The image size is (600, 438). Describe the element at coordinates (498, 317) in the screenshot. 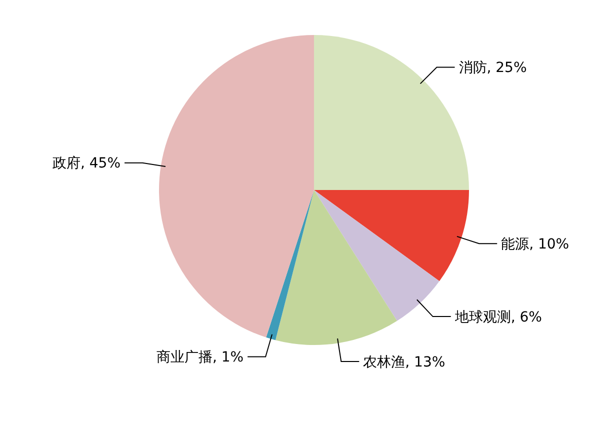

I see `slice-label: 地球观测, 6%` at that location.